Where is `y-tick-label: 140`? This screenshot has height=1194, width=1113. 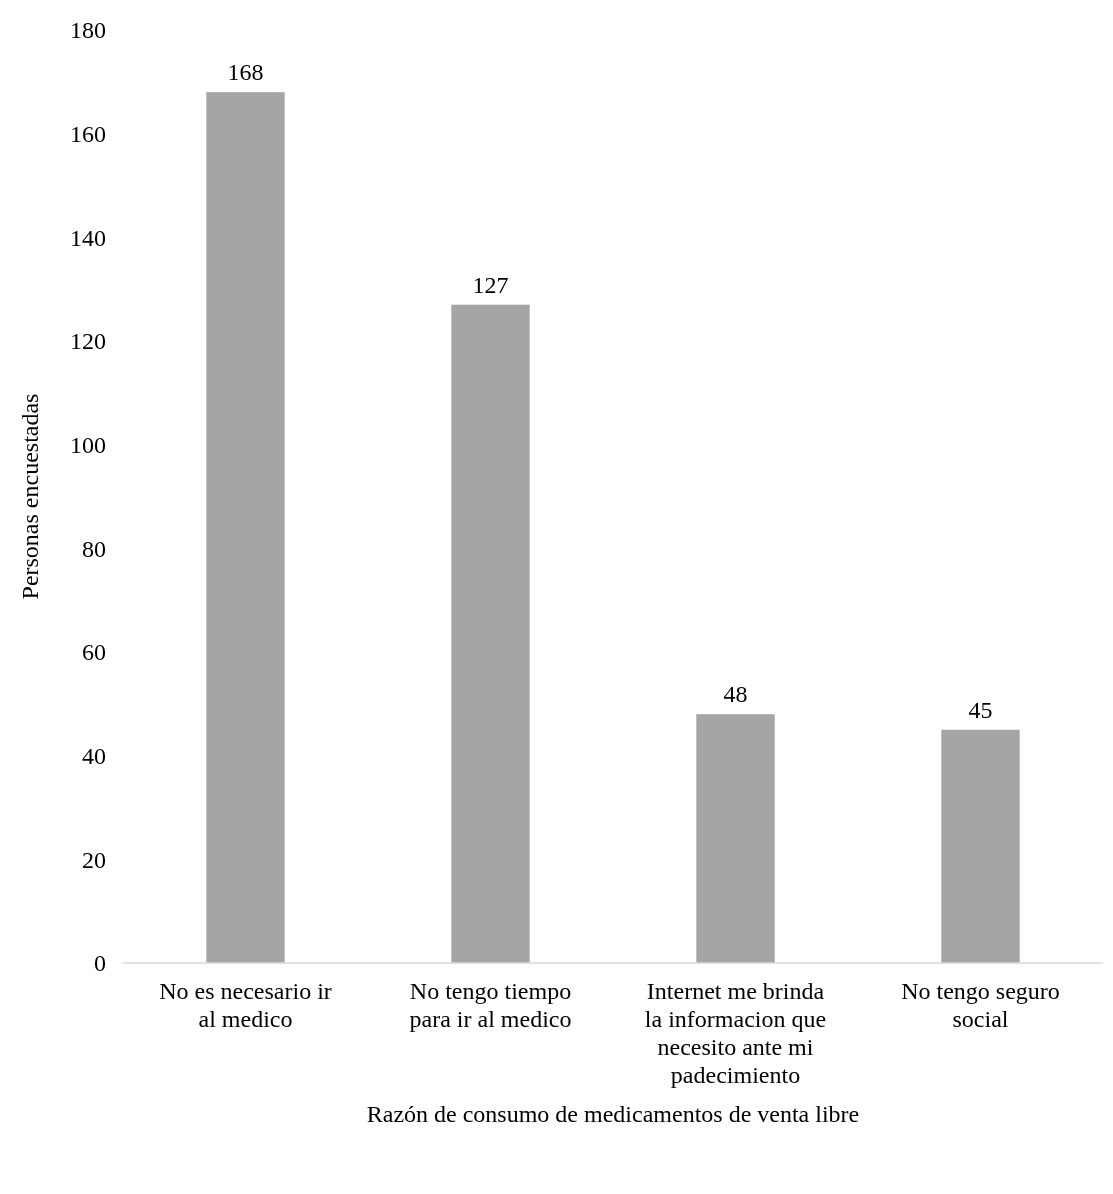 y-tick-label: 140 is located at coordinates (88, 237).